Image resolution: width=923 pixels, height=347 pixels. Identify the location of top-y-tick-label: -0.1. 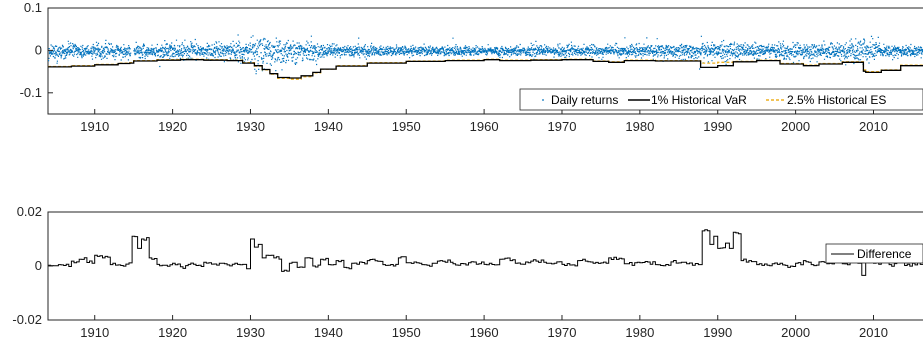
(31, 92).